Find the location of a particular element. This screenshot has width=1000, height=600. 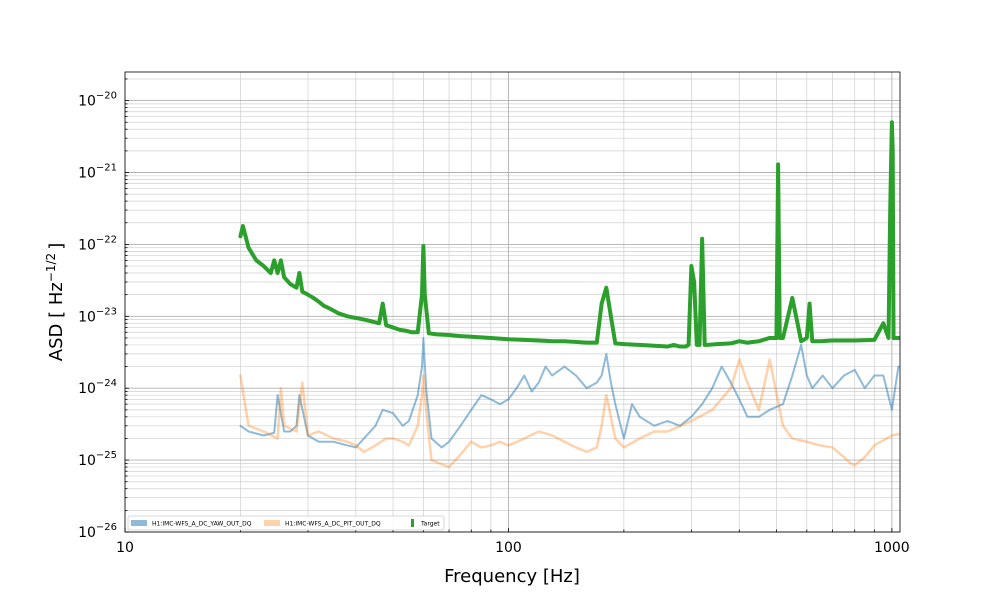

y-tick-label: 10−20 is located at coordinates (97, 100).